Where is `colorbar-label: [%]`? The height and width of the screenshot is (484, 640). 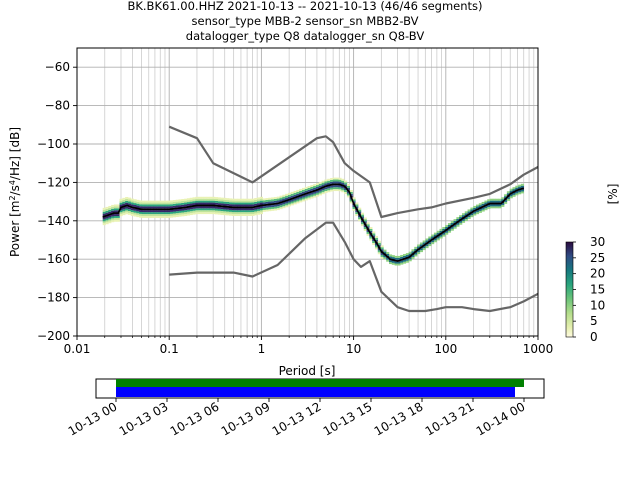
colorbar-label: [%] is located at coordinates (613, 194).